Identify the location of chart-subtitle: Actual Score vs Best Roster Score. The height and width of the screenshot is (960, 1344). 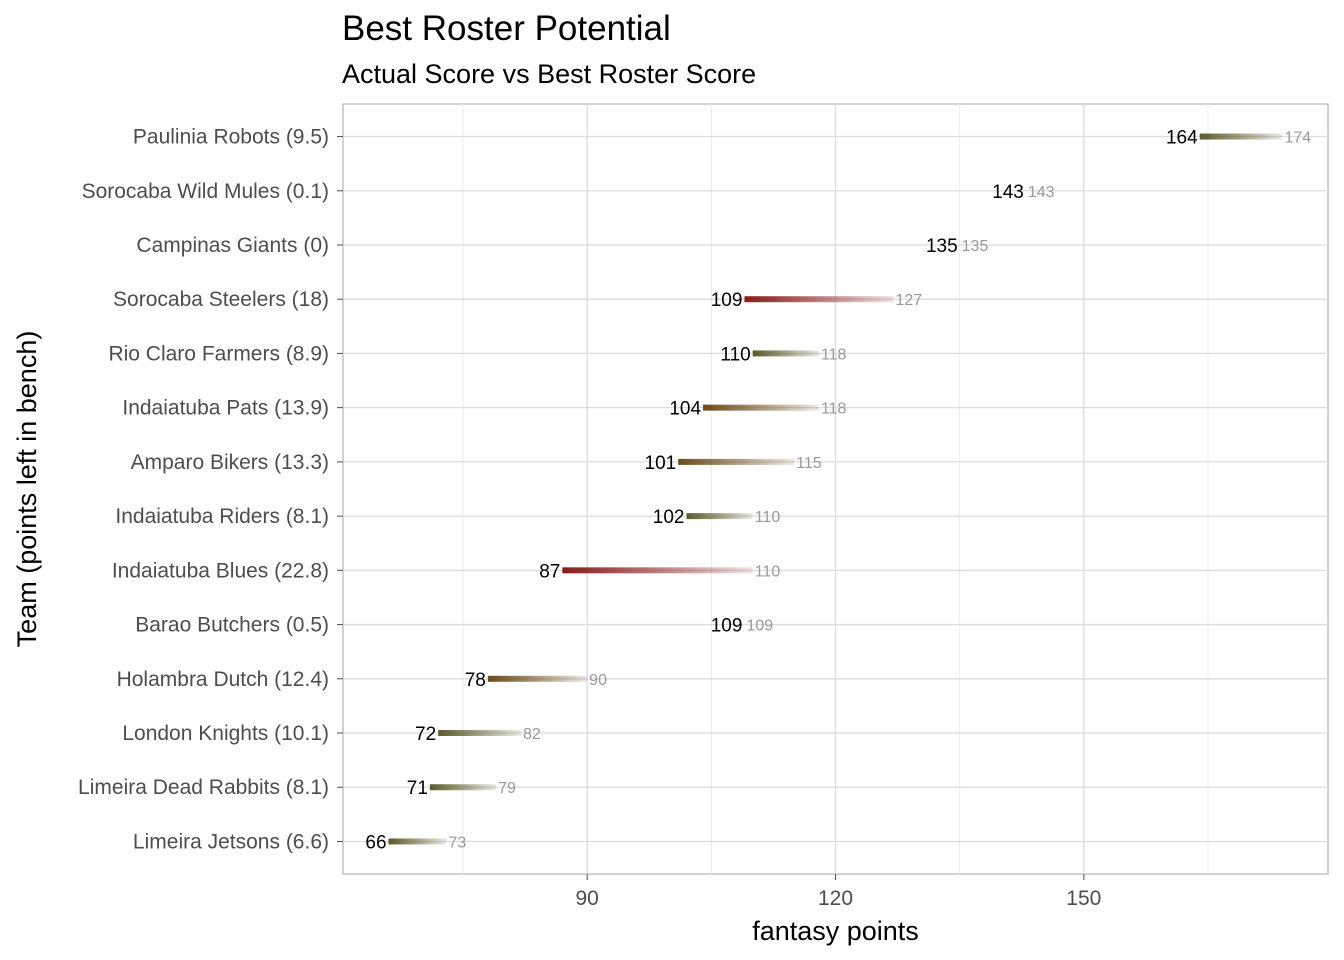
(549, 74).